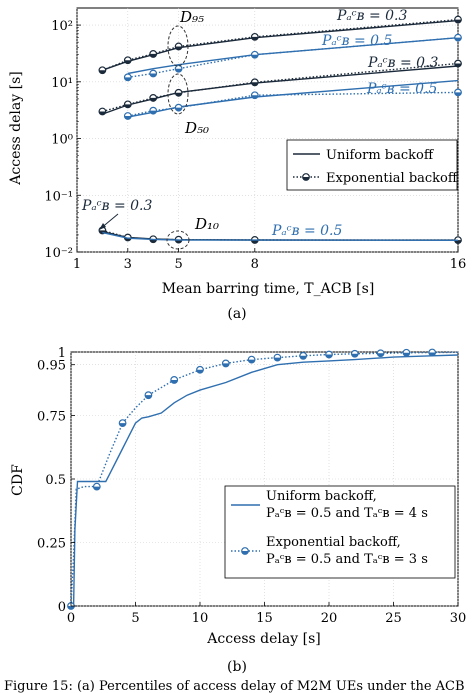 The height and width of the screenshot is (693, 474). I want to click on x-tick-label-b: 10, so click(200, 618).